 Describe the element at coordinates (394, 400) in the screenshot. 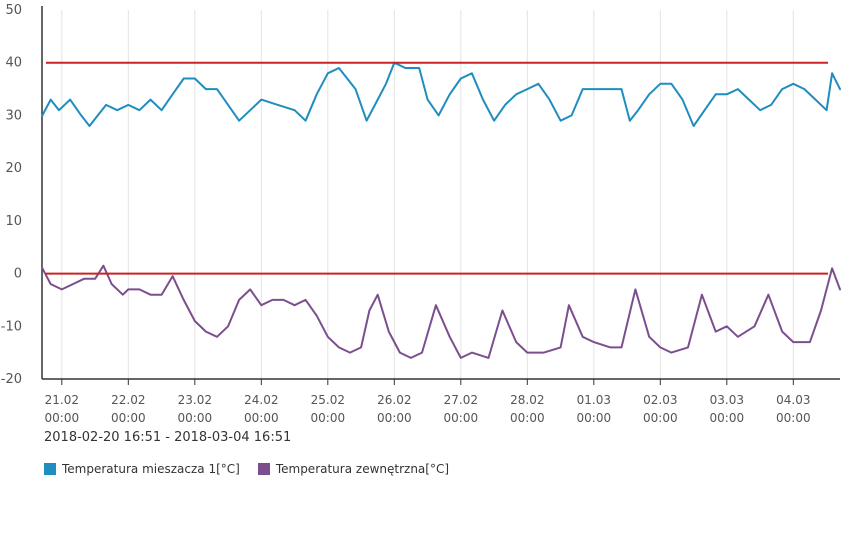

I see `x-tick-label-date: 26.02` at that location.